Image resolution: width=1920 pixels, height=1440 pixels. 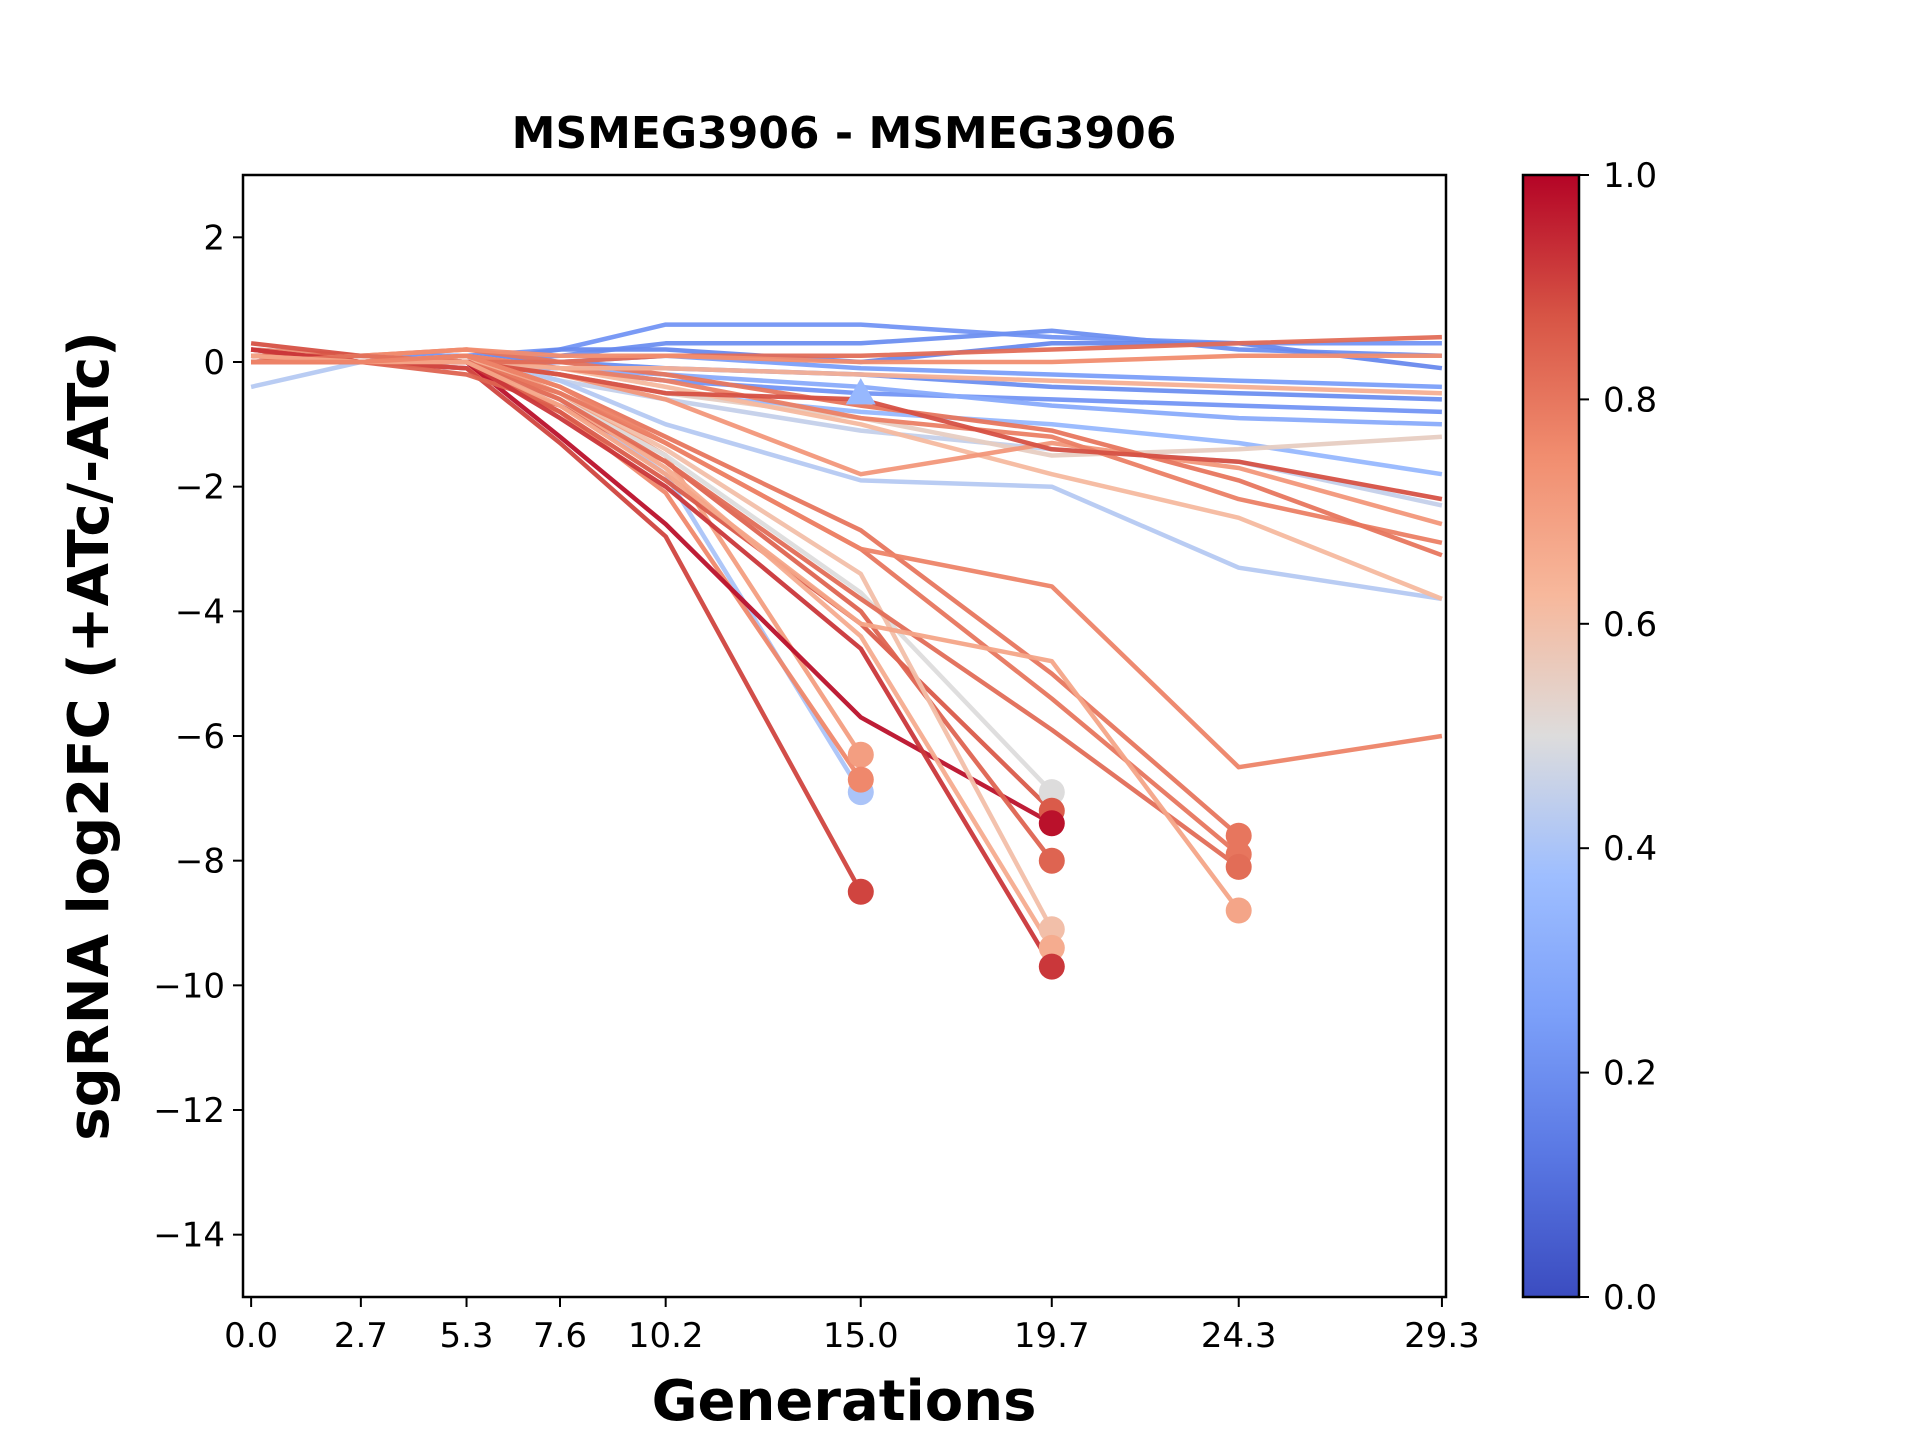 What do you see at coordinates (189, 1236) in the screenshot?
I see `y-tick-label: −14` at bounding box center [189, 1236].